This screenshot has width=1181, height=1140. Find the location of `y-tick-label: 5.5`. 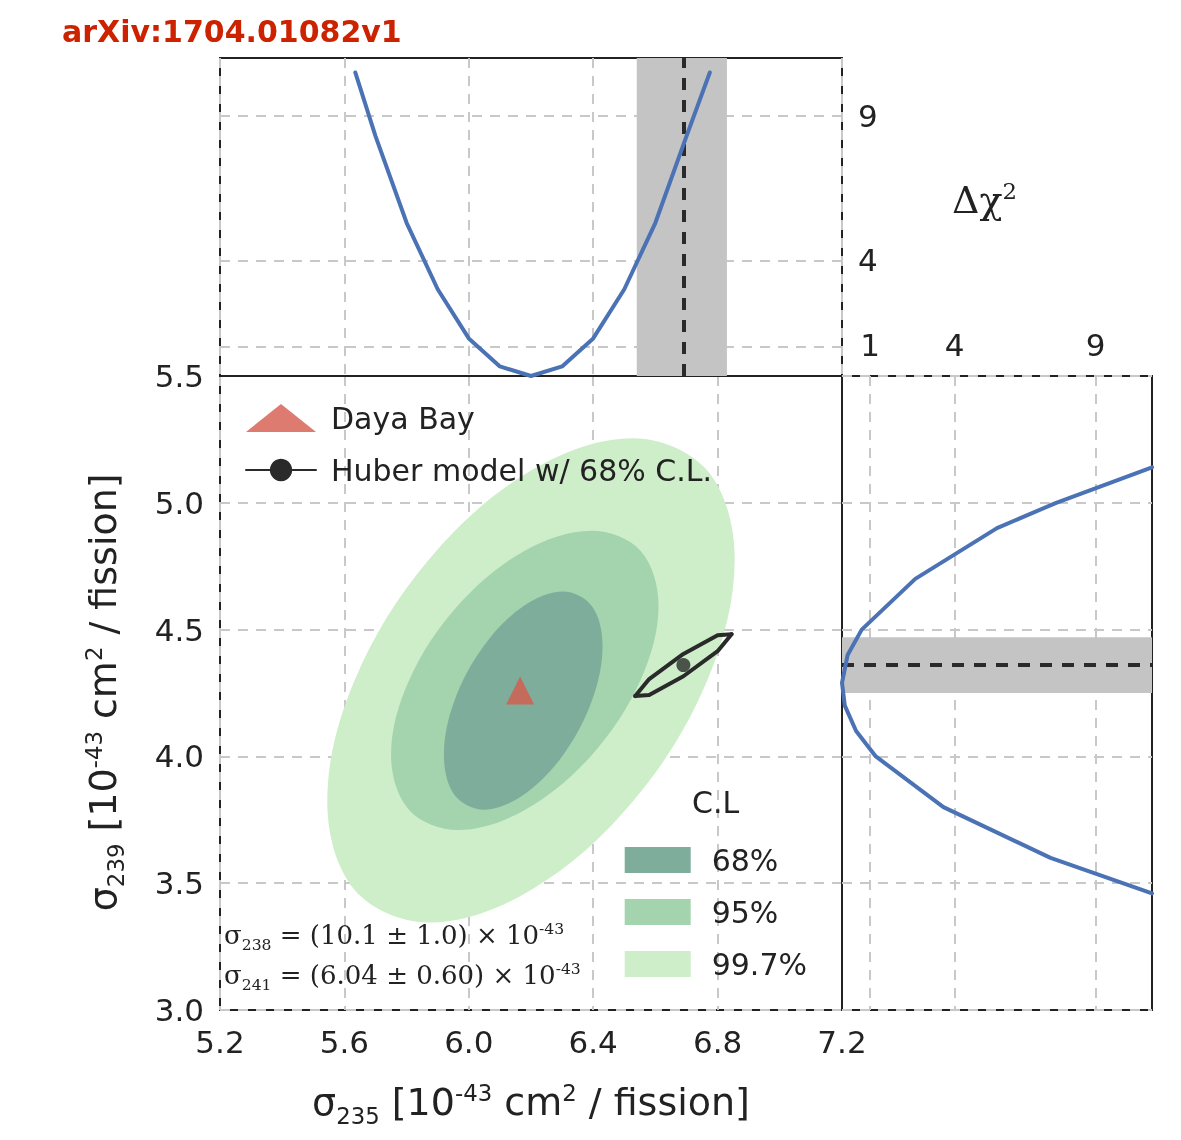

y-tick-label: 5.5 is located at coordinates (179, 376).